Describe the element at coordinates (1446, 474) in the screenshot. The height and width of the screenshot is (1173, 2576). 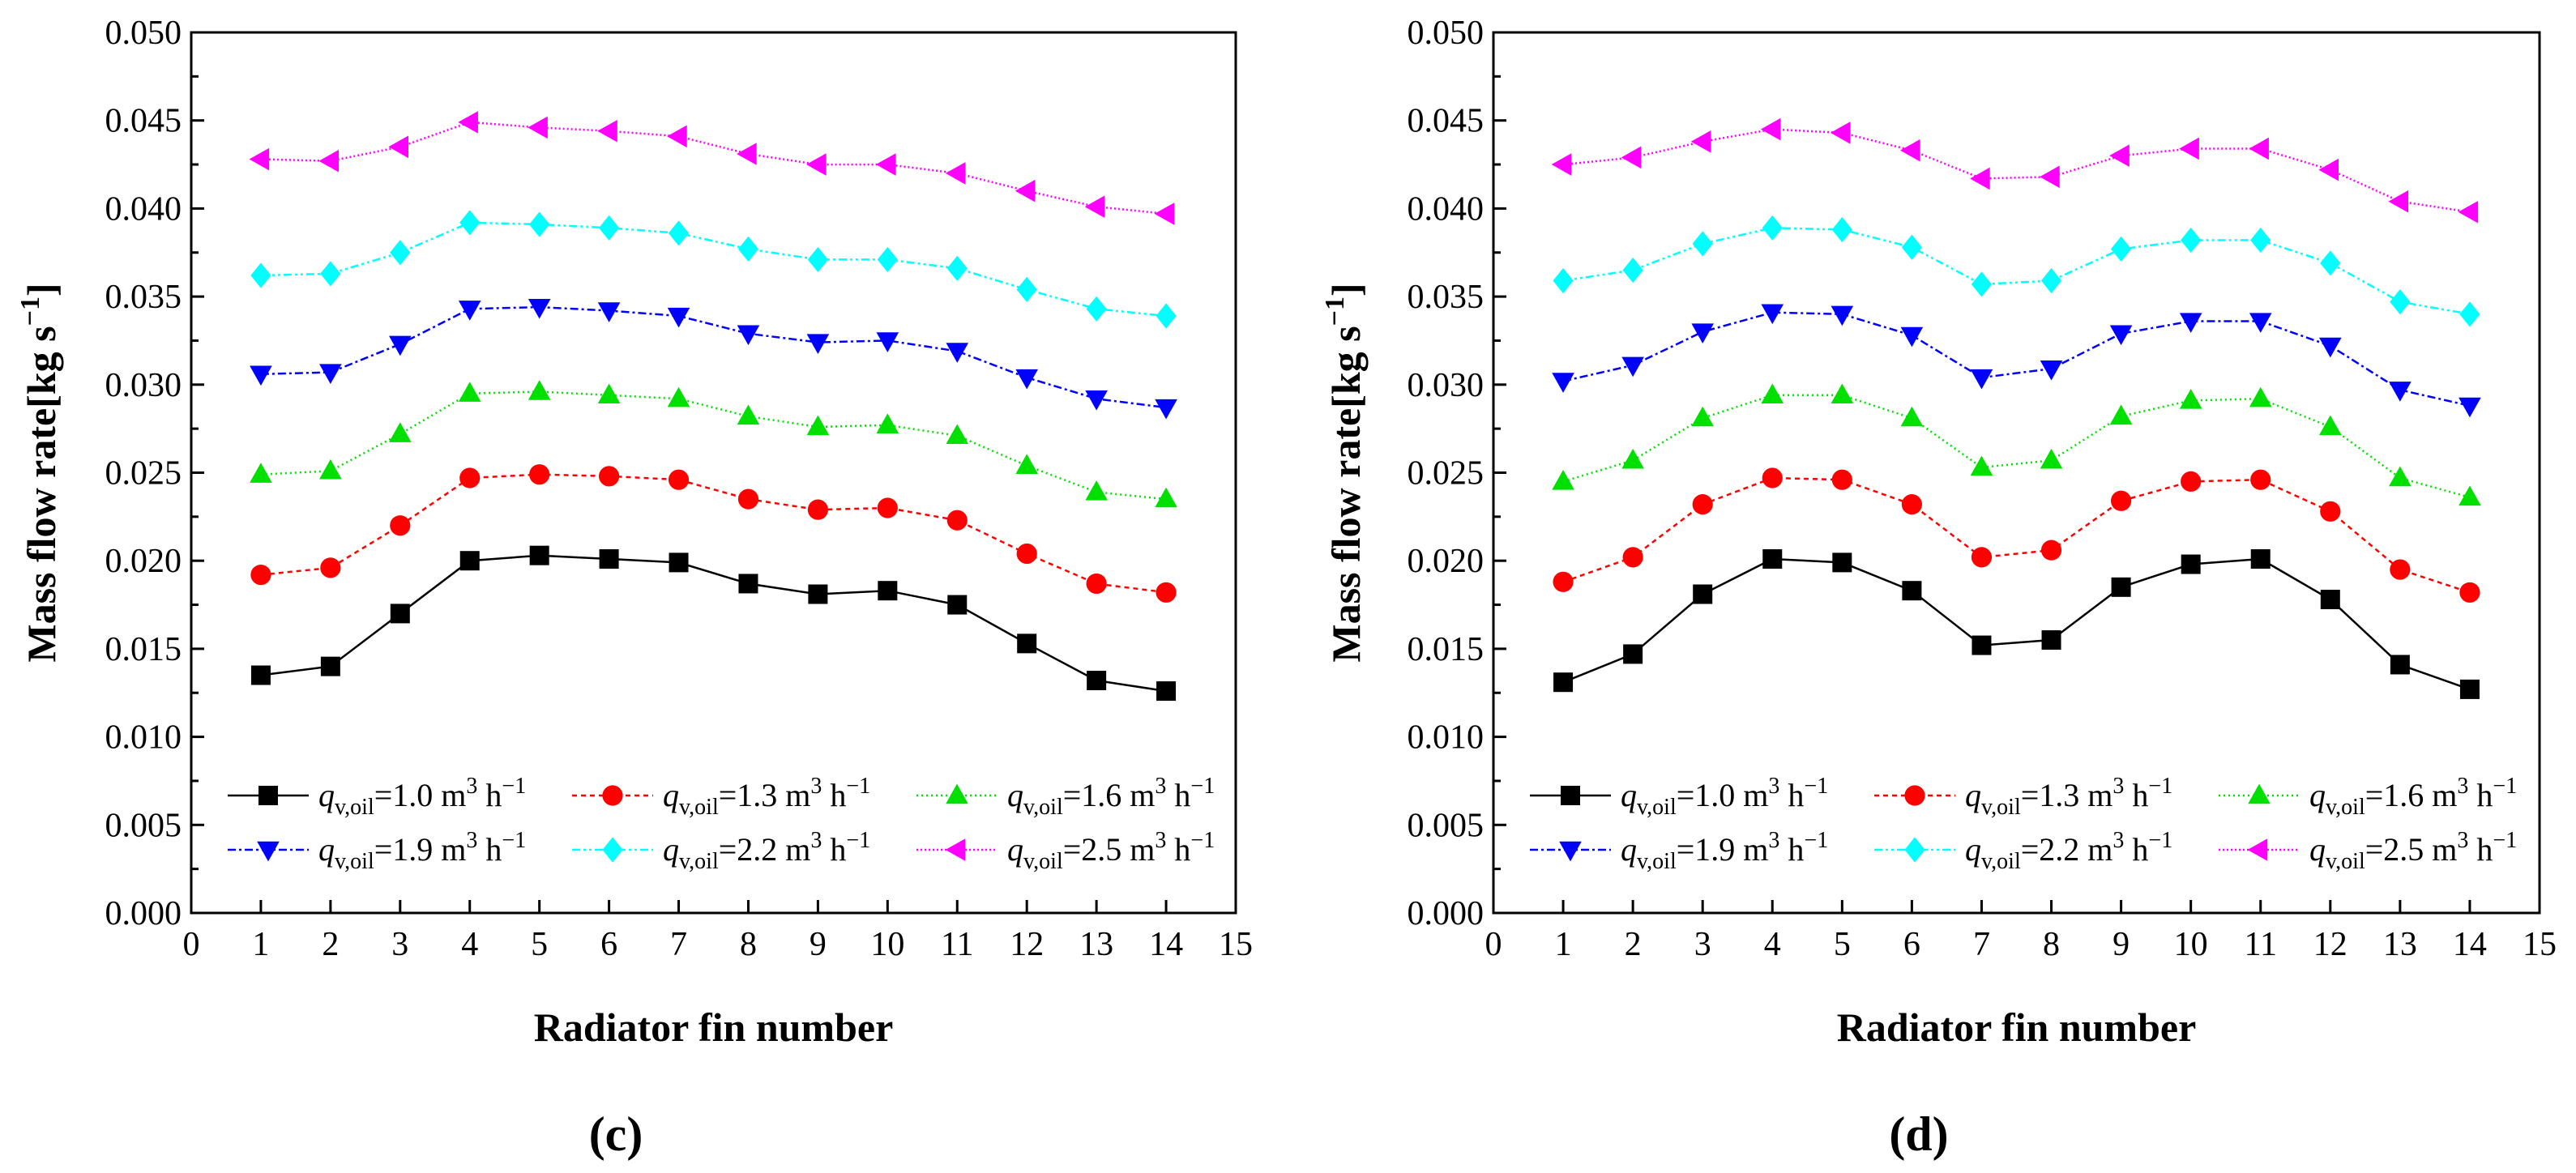
I see `y-tick-label: 0.025` at that location.